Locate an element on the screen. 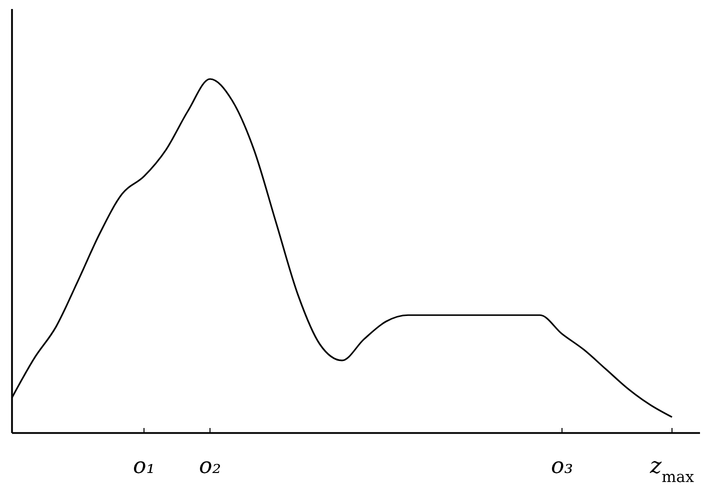 Image resolution: width=726 pixels, height=488 pixels. x-tick-label: o₁ is located at coordinates (144, 466).